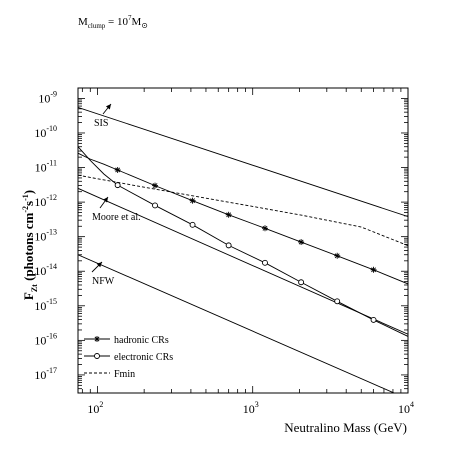 This screenshot has width=469, height=469. I want to click on y-tick-label: 10-12, so click(45, 201).